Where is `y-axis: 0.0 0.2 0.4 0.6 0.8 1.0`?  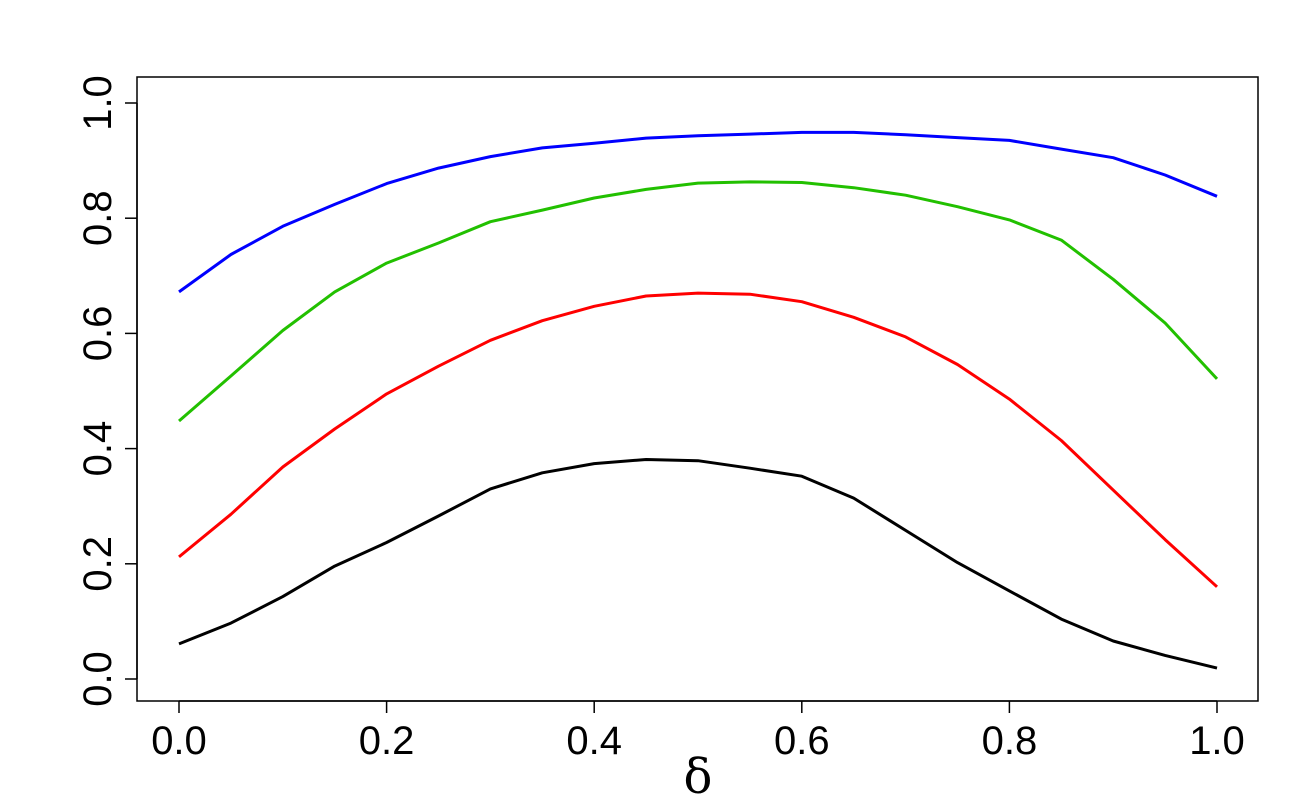 y-axis: 0.0 0.2 0.4 0.6 0.8 1.0 is located at coordinates (107, 391).